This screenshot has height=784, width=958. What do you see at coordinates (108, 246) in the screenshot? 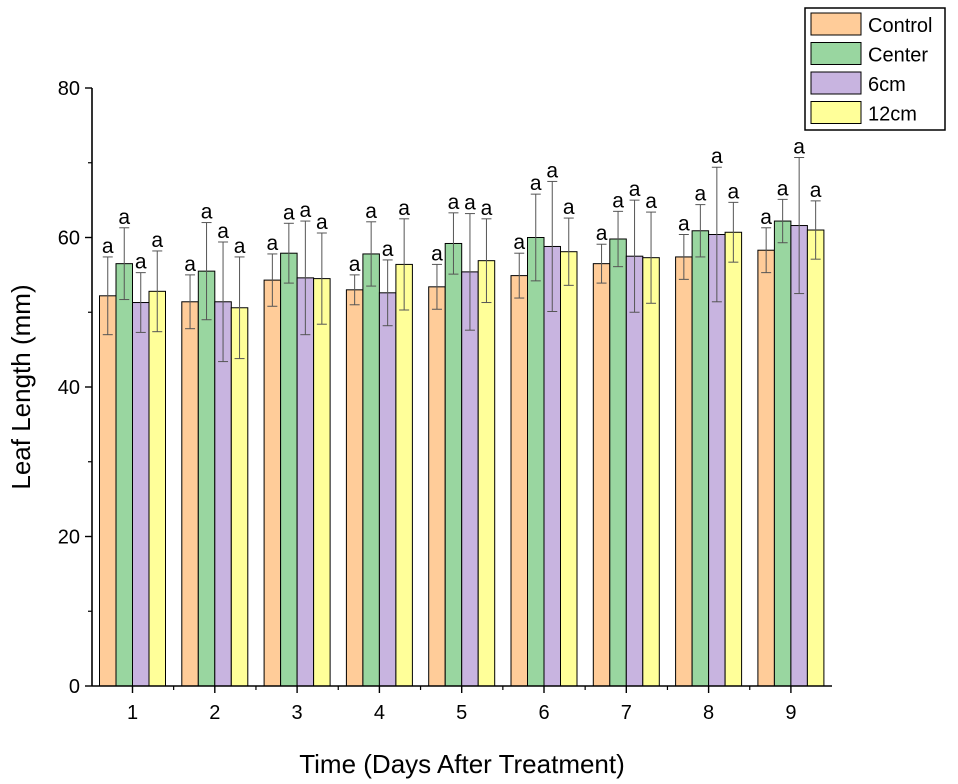
I see `significance-label-control-day-1: a` at bounding box center [108, 246].